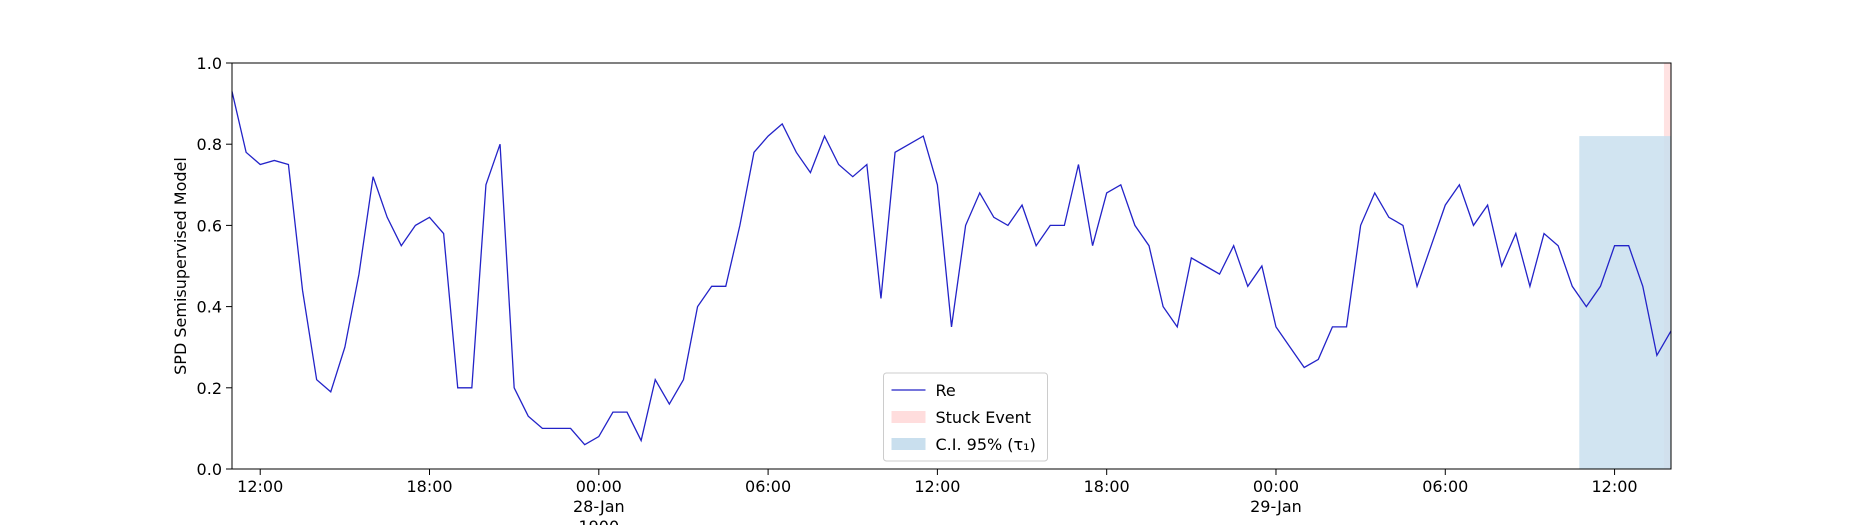  Describe the element at coordinates (209, 225) in the screenshot. I see `y-tick-label: 0.6` at that location.